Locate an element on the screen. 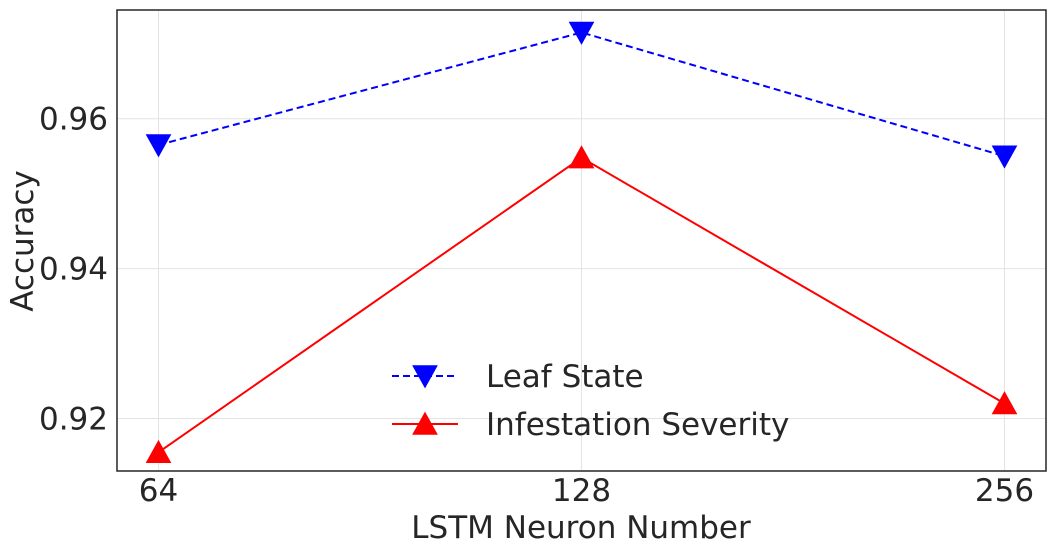 The height and width of the screenshot is (554, 1056). x-axis-ticks: 64 128 256 is located at coordinates (586, 491).